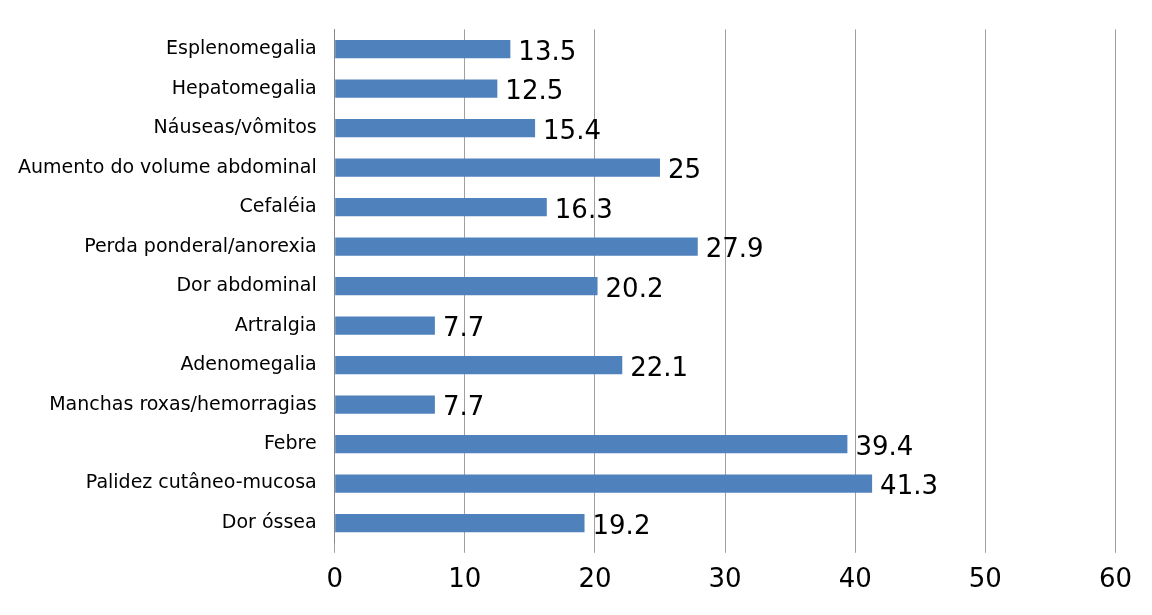 Image resolution: width=1152 pixels, height=615 pixels. I want to click on x-tick-label: 60, so click(1115, 578).